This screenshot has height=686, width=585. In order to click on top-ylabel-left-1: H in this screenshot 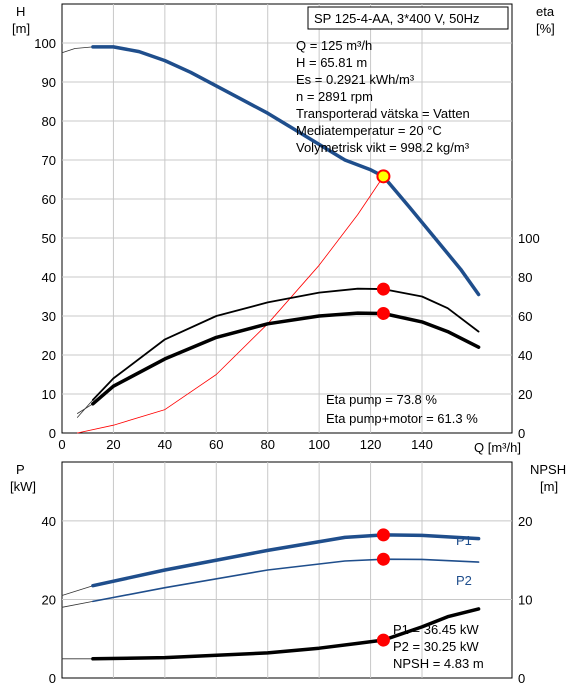, I will do `click(20, 11)`.